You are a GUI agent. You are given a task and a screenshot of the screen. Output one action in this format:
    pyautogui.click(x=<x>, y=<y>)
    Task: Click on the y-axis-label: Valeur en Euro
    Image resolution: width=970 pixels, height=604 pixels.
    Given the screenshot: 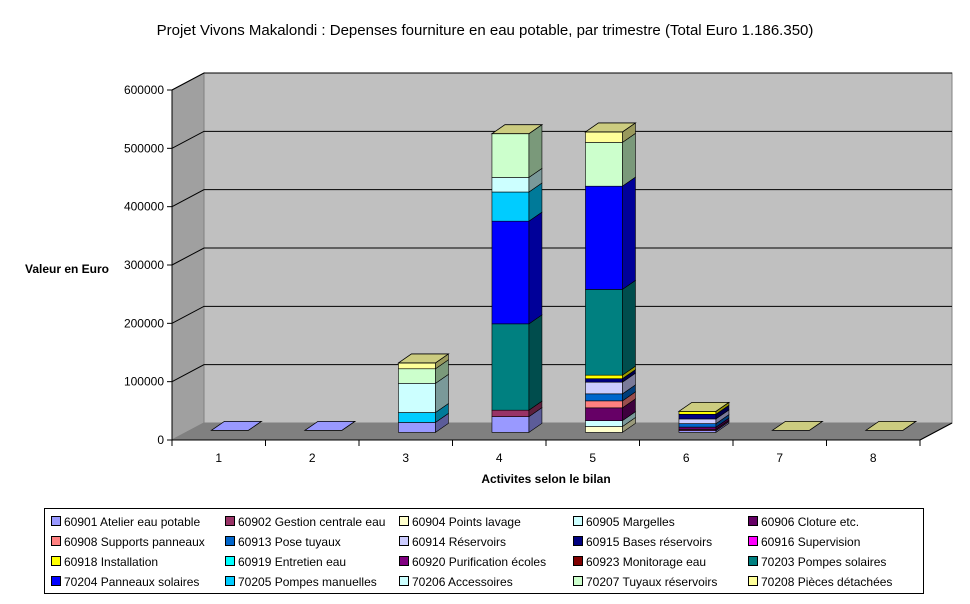 What is the action you would take?
    pyautogui.click(x=67, y=269)
    